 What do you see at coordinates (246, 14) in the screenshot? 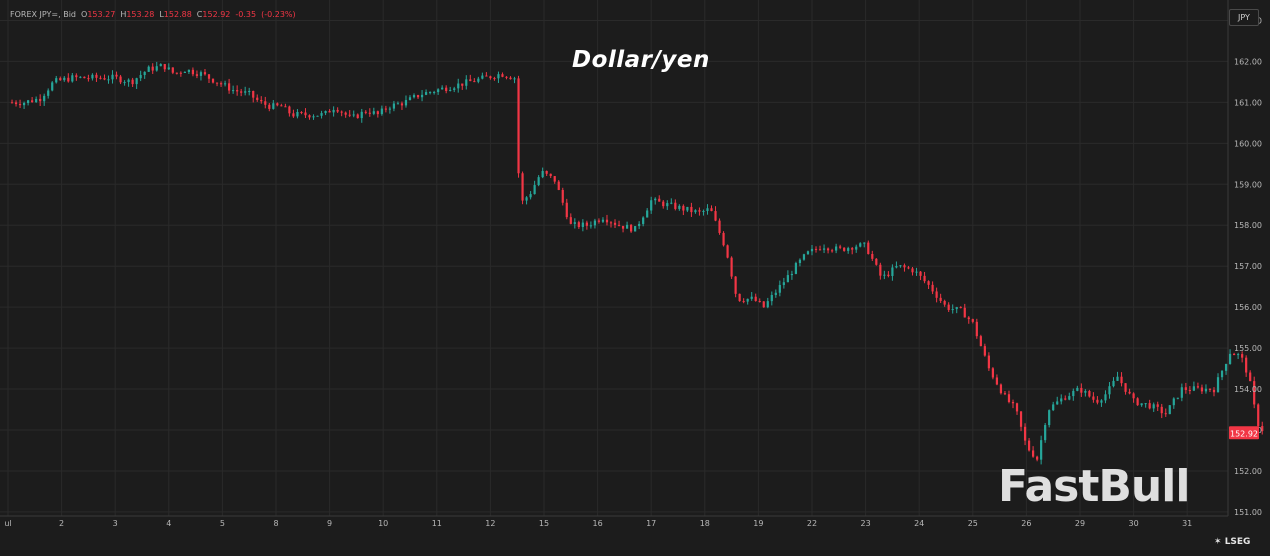
I see `change-value: -0.35` at bounding box center [246, 14].